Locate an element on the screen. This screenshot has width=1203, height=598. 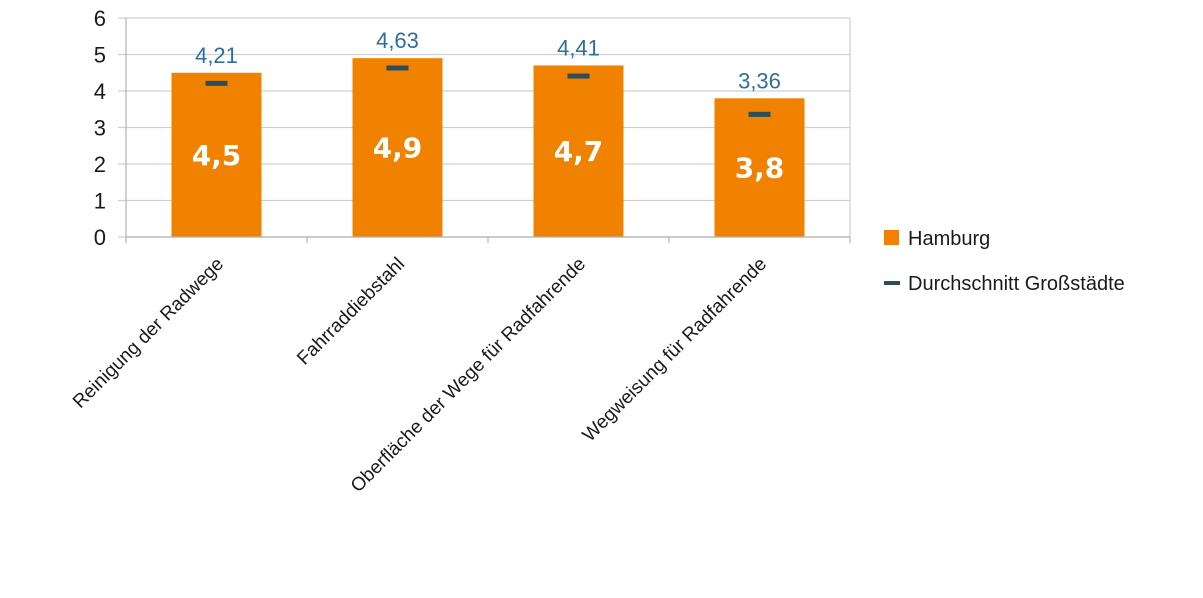
bar-value-label: 4,7 is located at coordinates (579, 151).